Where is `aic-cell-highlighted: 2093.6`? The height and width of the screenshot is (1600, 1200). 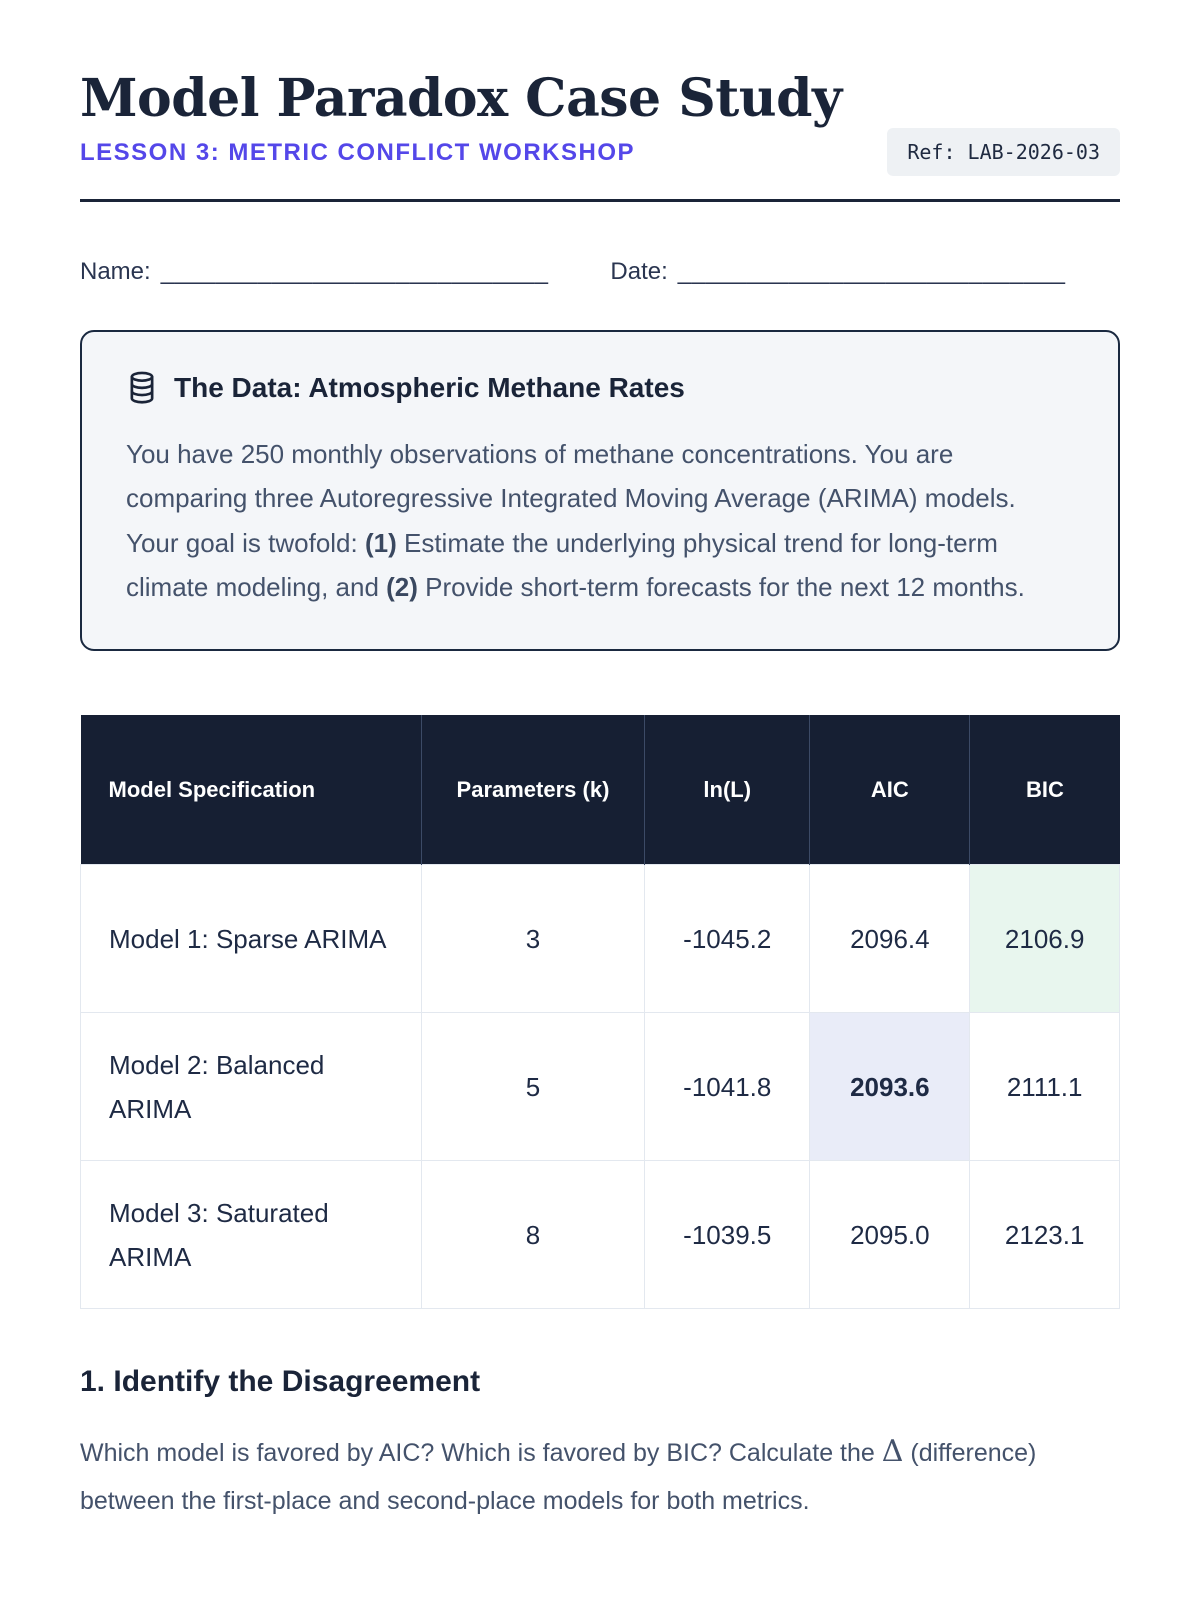 aic-cell-highlighted: 2093.6 is located at coordinates (890, 1087).